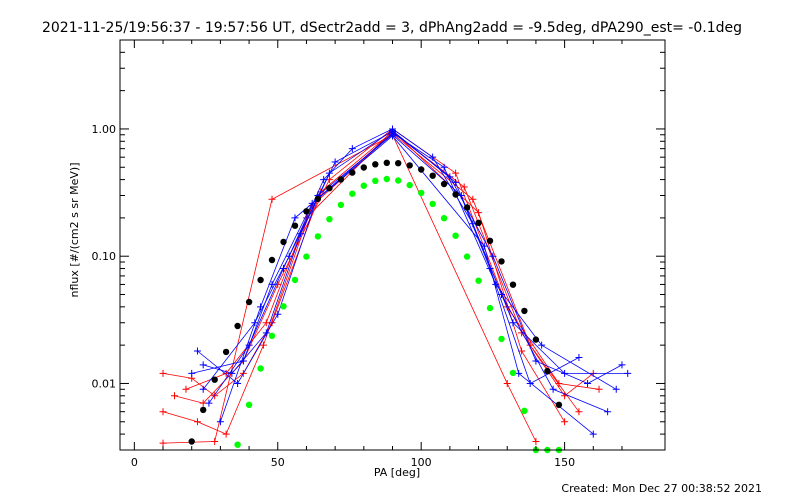  Describe the element at coordinates (74, 230) in the screenshot. I see `y-axis-label: nflux [#/(cm2 s sr MeV)]` at that location.